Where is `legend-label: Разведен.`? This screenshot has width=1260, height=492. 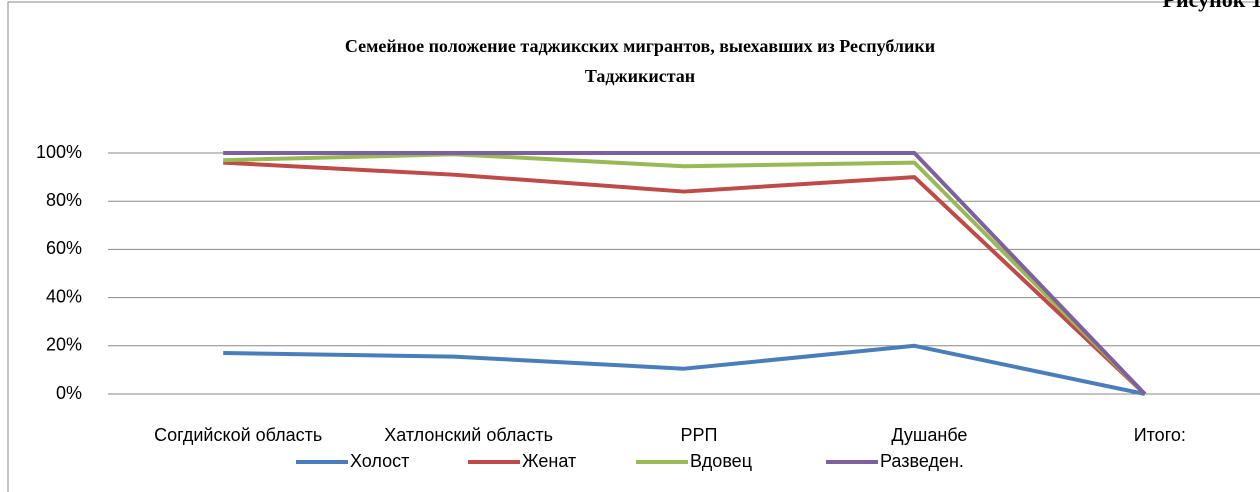 legend-label: Разведен. is located at coordinates (922, 461).